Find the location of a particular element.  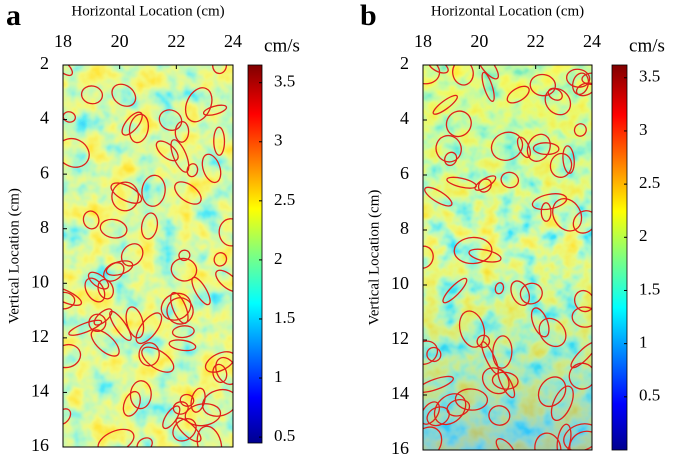

x-tick-label: 22 is located at coordinates (536, 41).